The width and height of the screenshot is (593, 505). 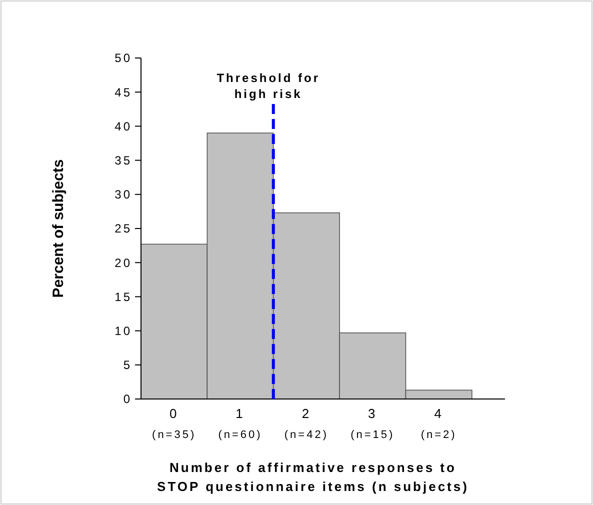 I want to click on x-tick-label: 0, so click(x=174, y=413).